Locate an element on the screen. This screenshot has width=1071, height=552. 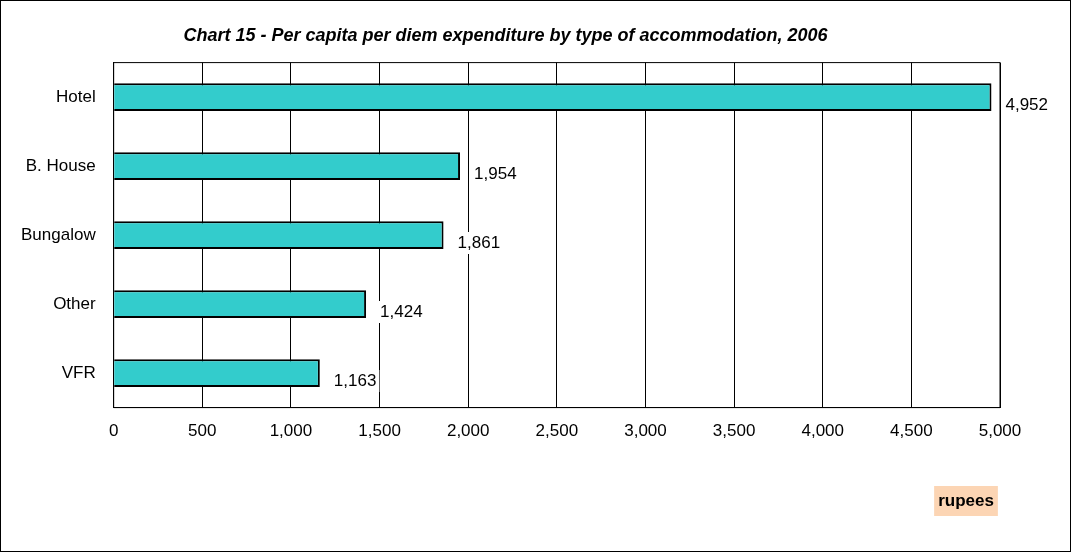
chart-title: Chart 15 - Per capita per diem expenditure by type of accommodation, 2006 is located at coordinates (506, 34).